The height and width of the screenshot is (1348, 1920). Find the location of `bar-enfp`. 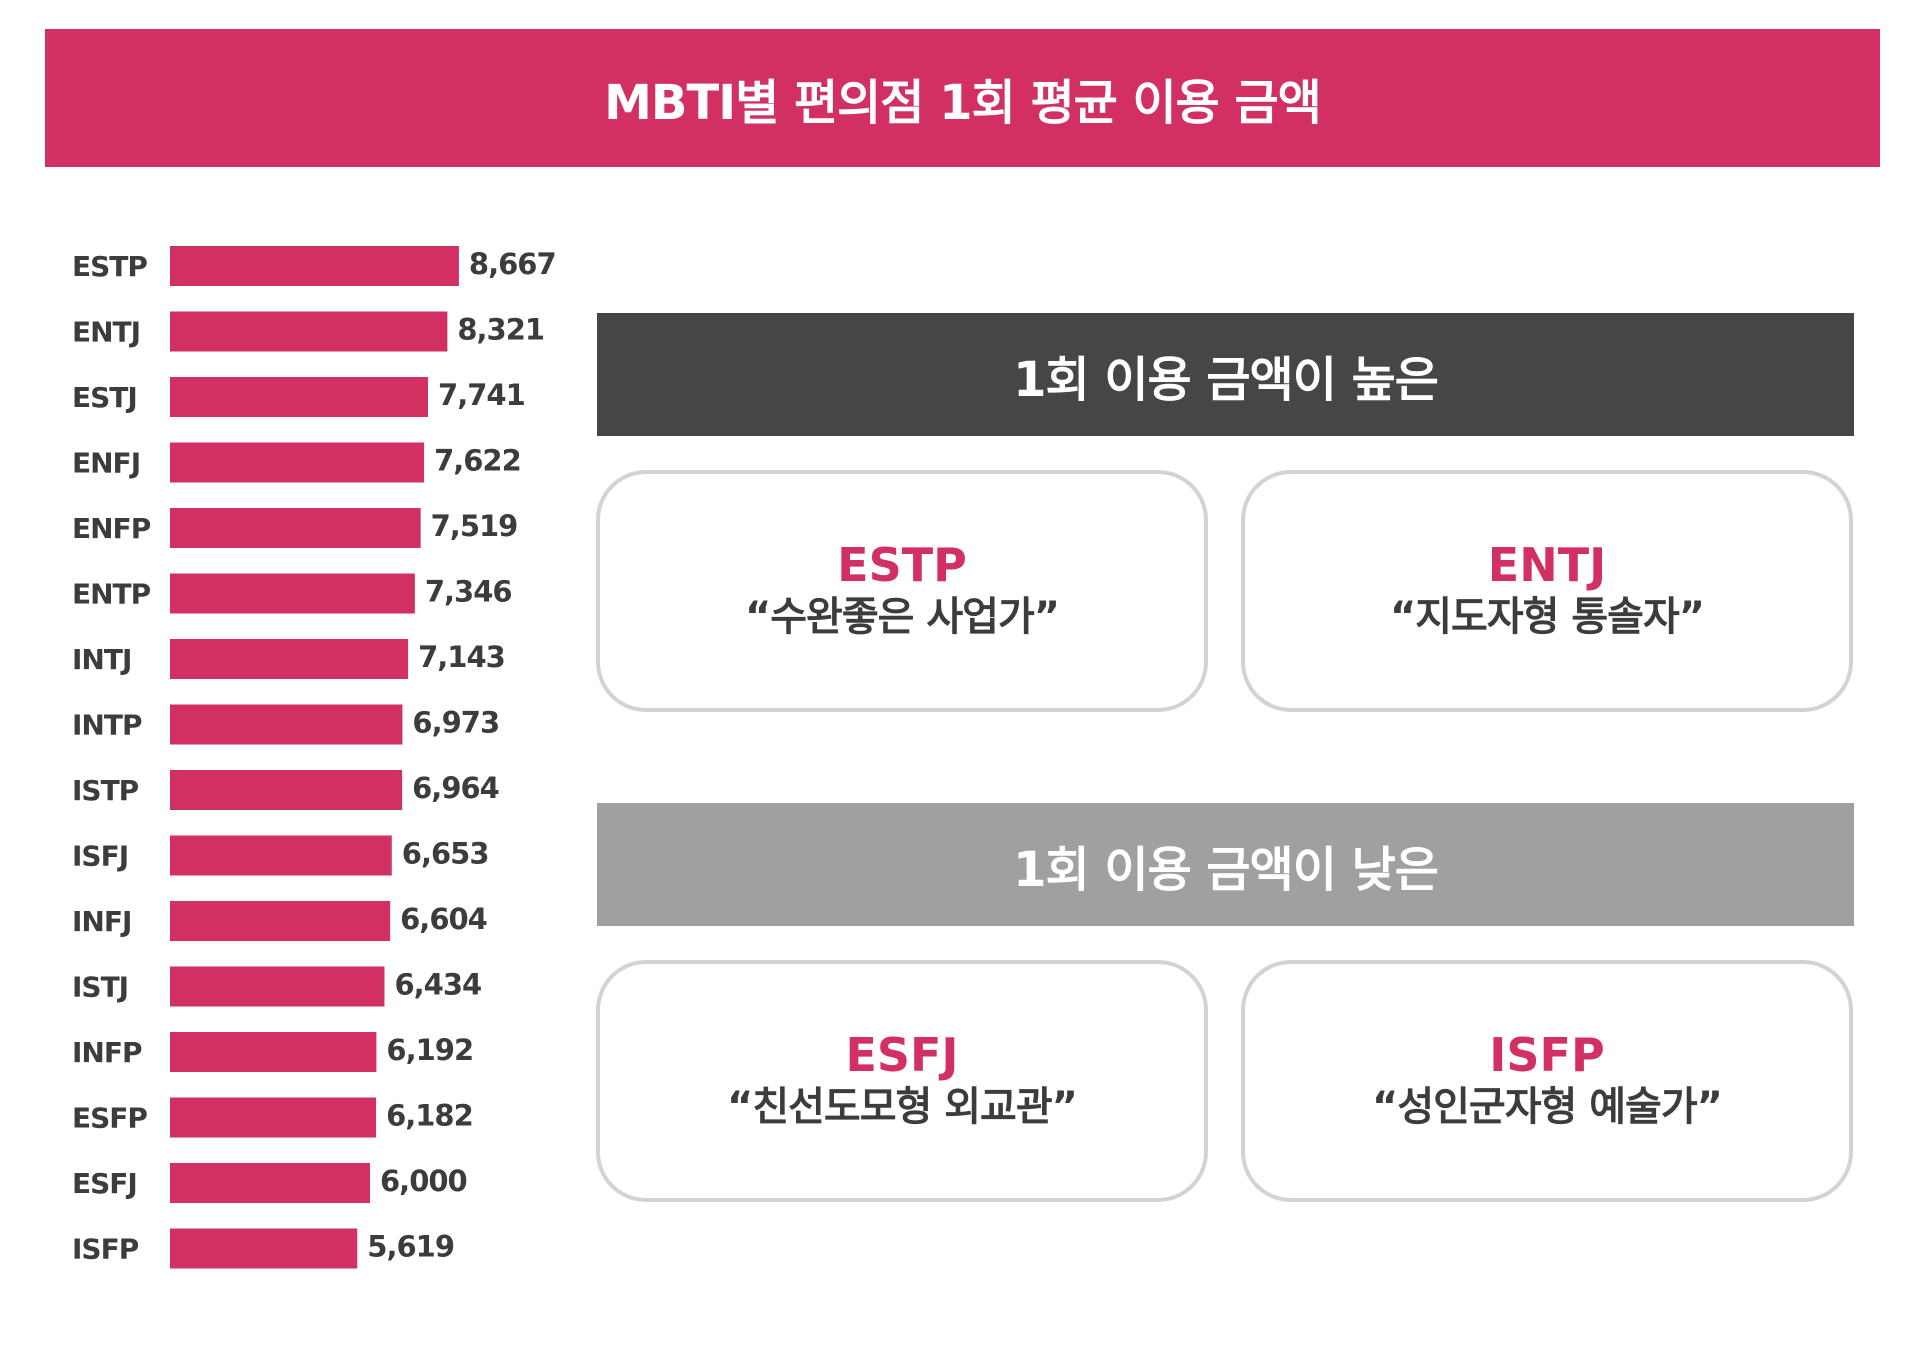

bar-enfp is located at coordinates (295, 528).